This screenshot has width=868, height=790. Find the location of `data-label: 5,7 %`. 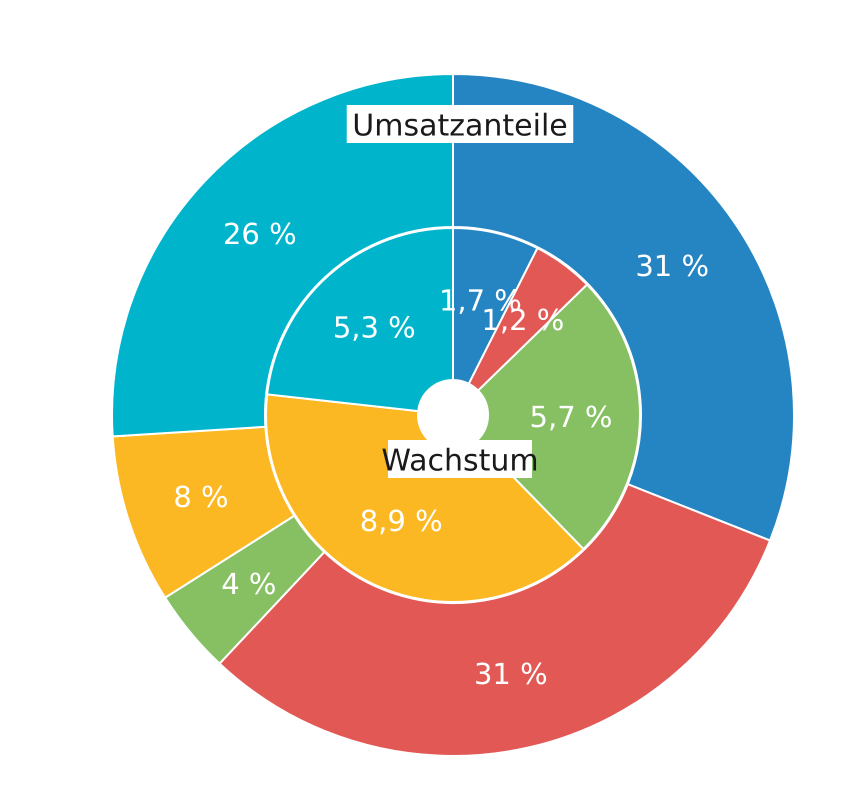

data-label: 5,7 % is located at coordinates (571, 417).